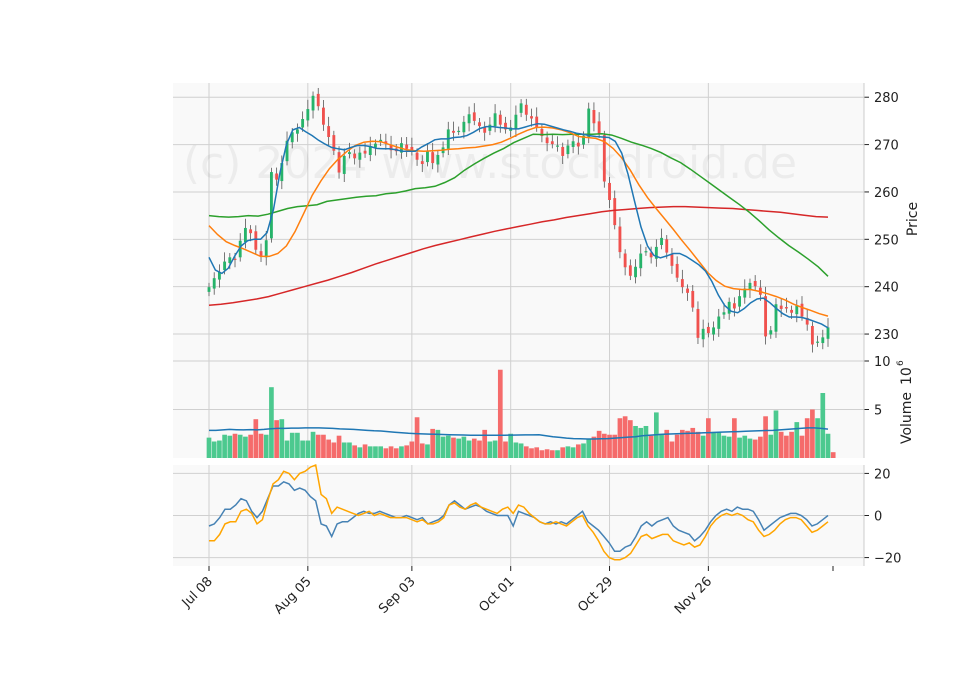 The width and height of the screenshot is (960, 690). What do you see at coordinates (595, 594) in the screenshot?
I see `x-tick-label: Oct 29` at bounding box center [595, 594].